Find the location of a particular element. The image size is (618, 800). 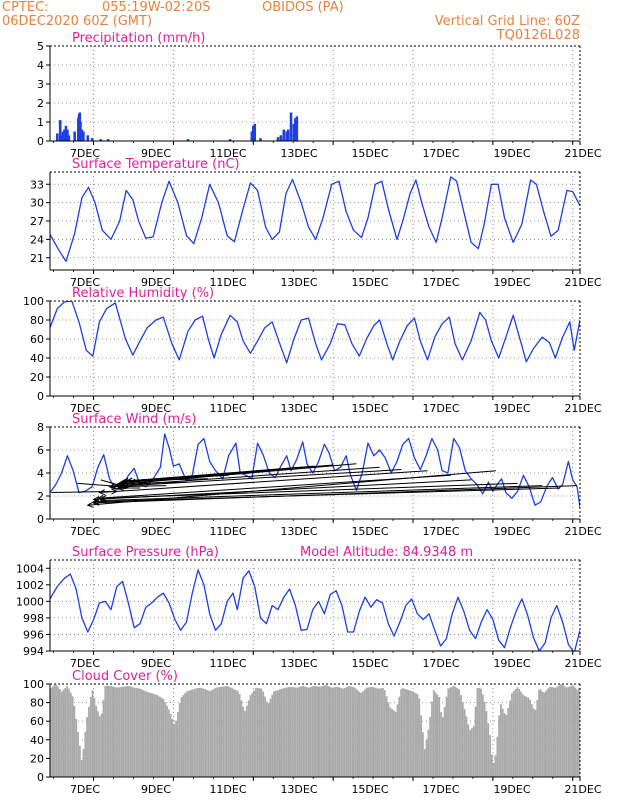

y-tick-label: 1 is located at coordinates (40, 122).